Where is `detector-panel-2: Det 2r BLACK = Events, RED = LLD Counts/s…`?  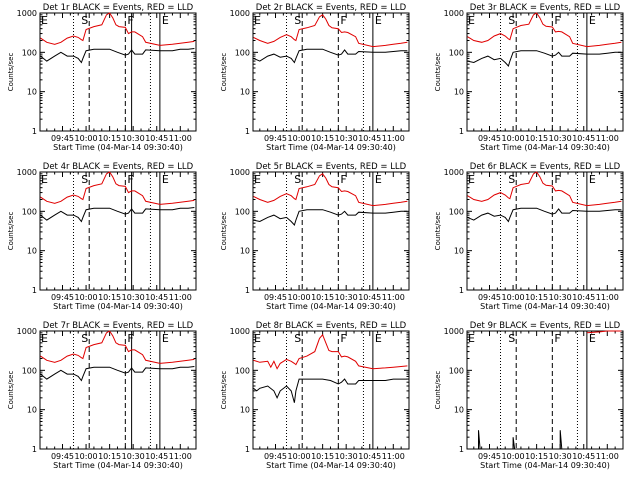 detector-panel-2: Det 2r BLACK = Events, RED = LLD Counts/s… is located at coordinates (315, 77).